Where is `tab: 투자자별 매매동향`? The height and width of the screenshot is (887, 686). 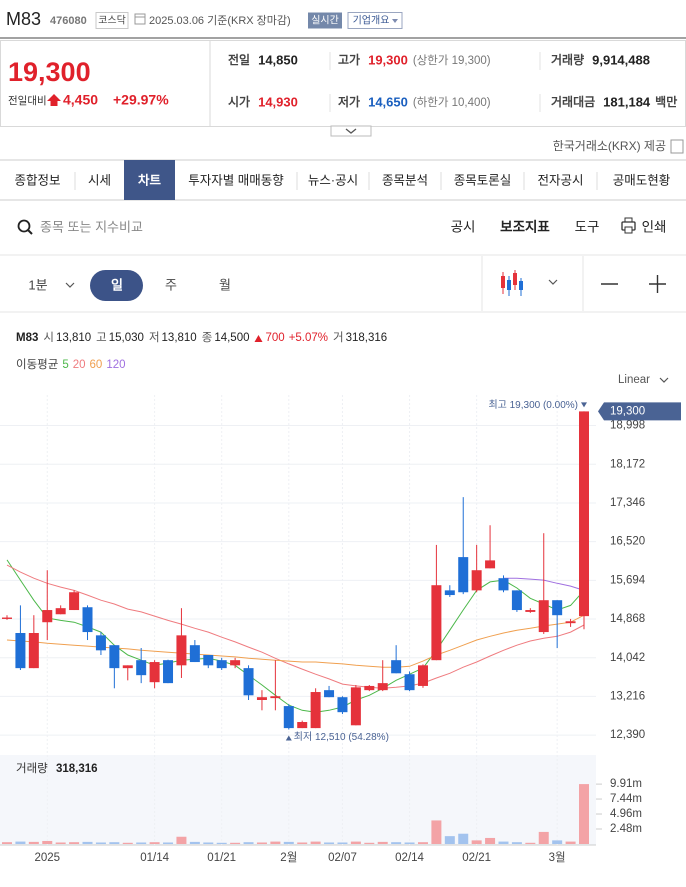
tab: 투자자별 매매동향 is located at coordinates (236, 180).